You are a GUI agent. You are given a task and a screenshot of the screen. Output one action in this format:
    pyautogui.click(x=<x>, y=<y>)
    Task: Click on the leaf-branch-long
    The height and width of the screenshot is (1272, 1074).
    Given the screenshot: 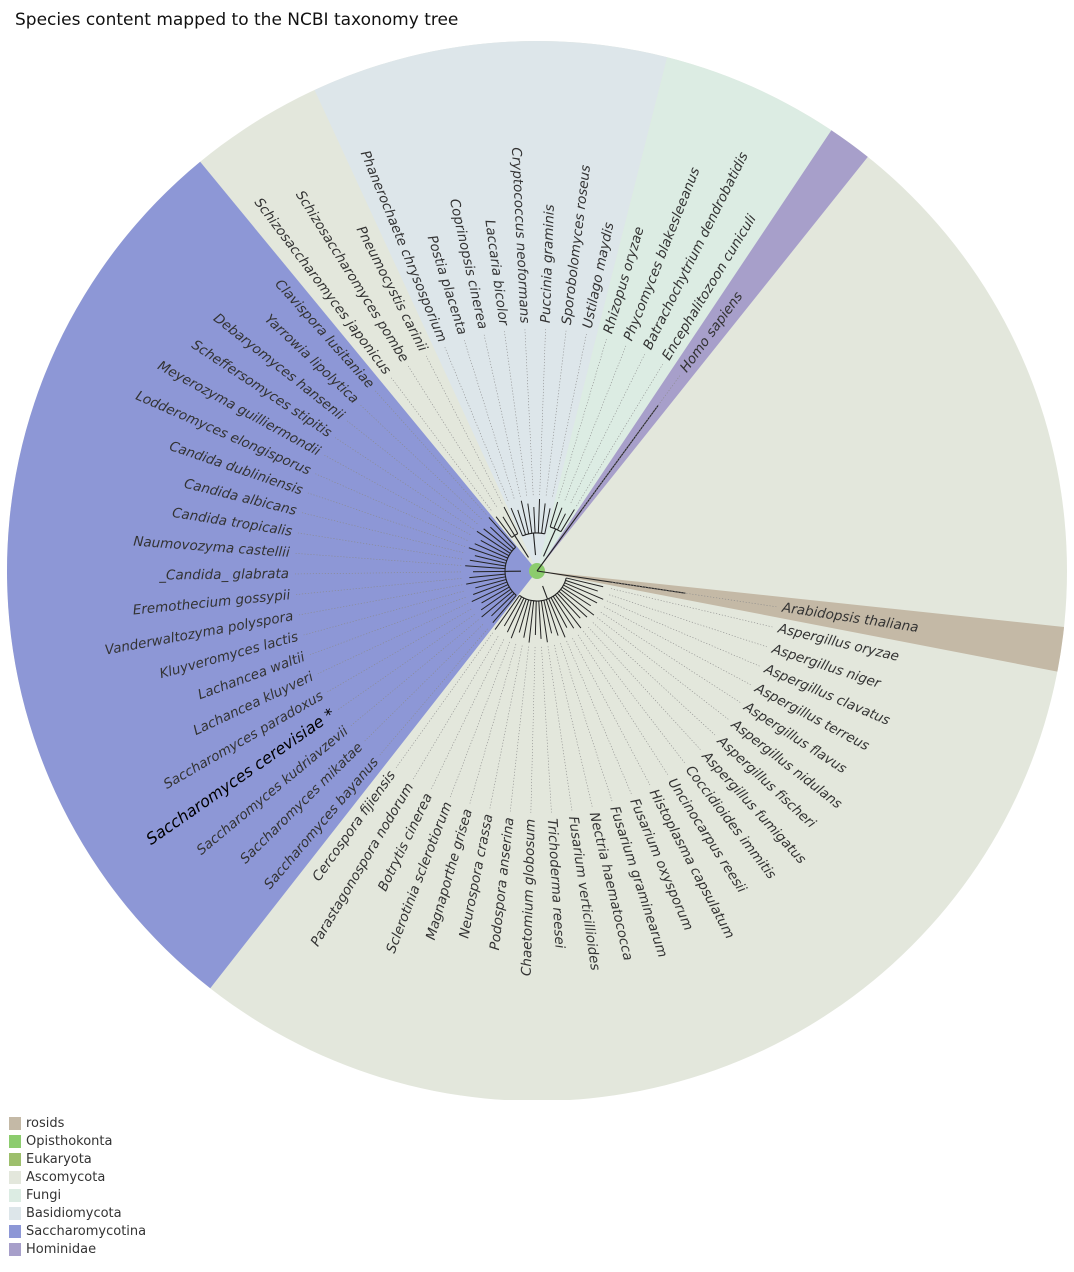 What is the action you would take?
    pyautogui.click(x=597, y=488)
    